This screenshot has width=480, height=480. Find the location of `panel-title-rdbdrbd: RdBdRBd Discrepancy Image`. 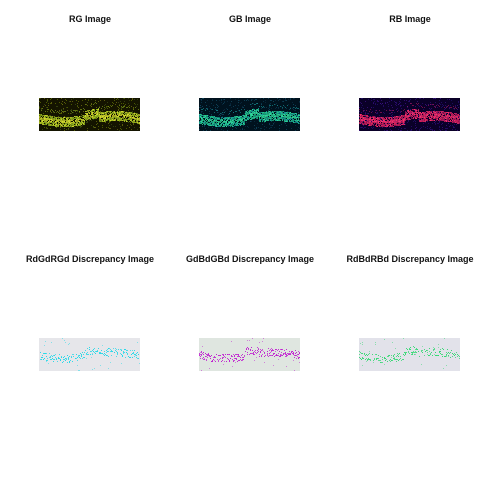

panel-title-rdbdrbd: RdBdRBd Discrepancy Image is located at coordinates (410, 259).